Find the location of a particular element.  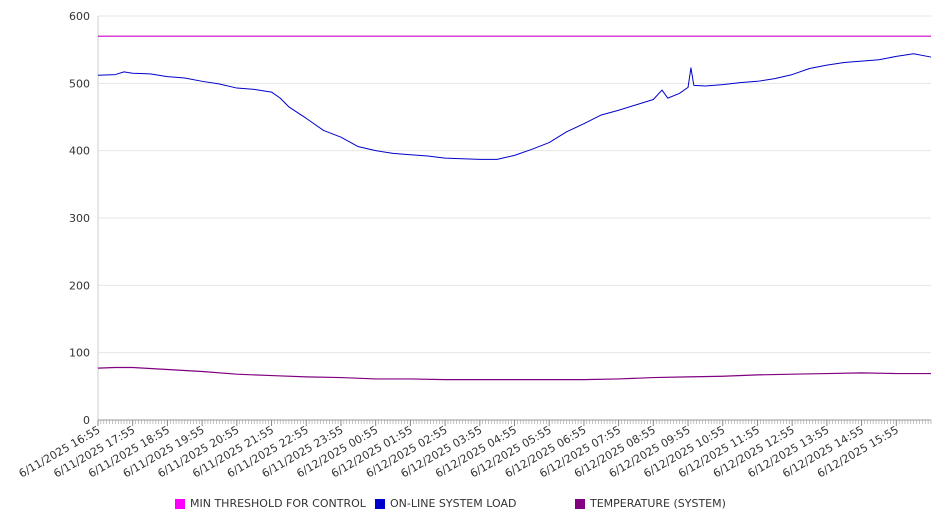

y-tick-label: 600 is located at coordinates (79, 16).